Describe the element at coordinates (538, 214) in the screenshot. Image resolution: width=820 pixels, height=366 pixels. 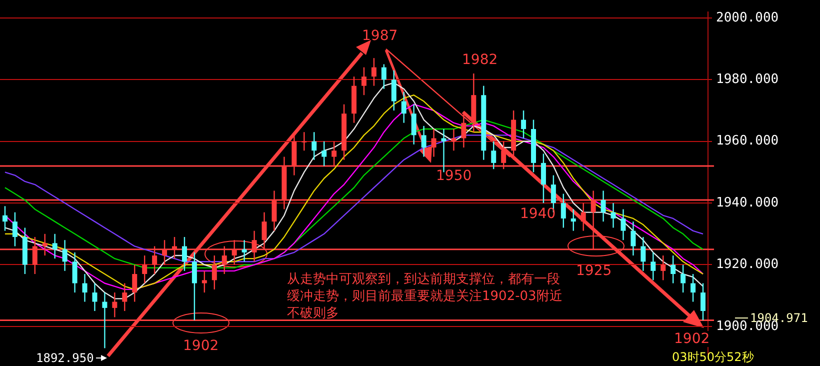
I see `annotation: 1940` at that location.